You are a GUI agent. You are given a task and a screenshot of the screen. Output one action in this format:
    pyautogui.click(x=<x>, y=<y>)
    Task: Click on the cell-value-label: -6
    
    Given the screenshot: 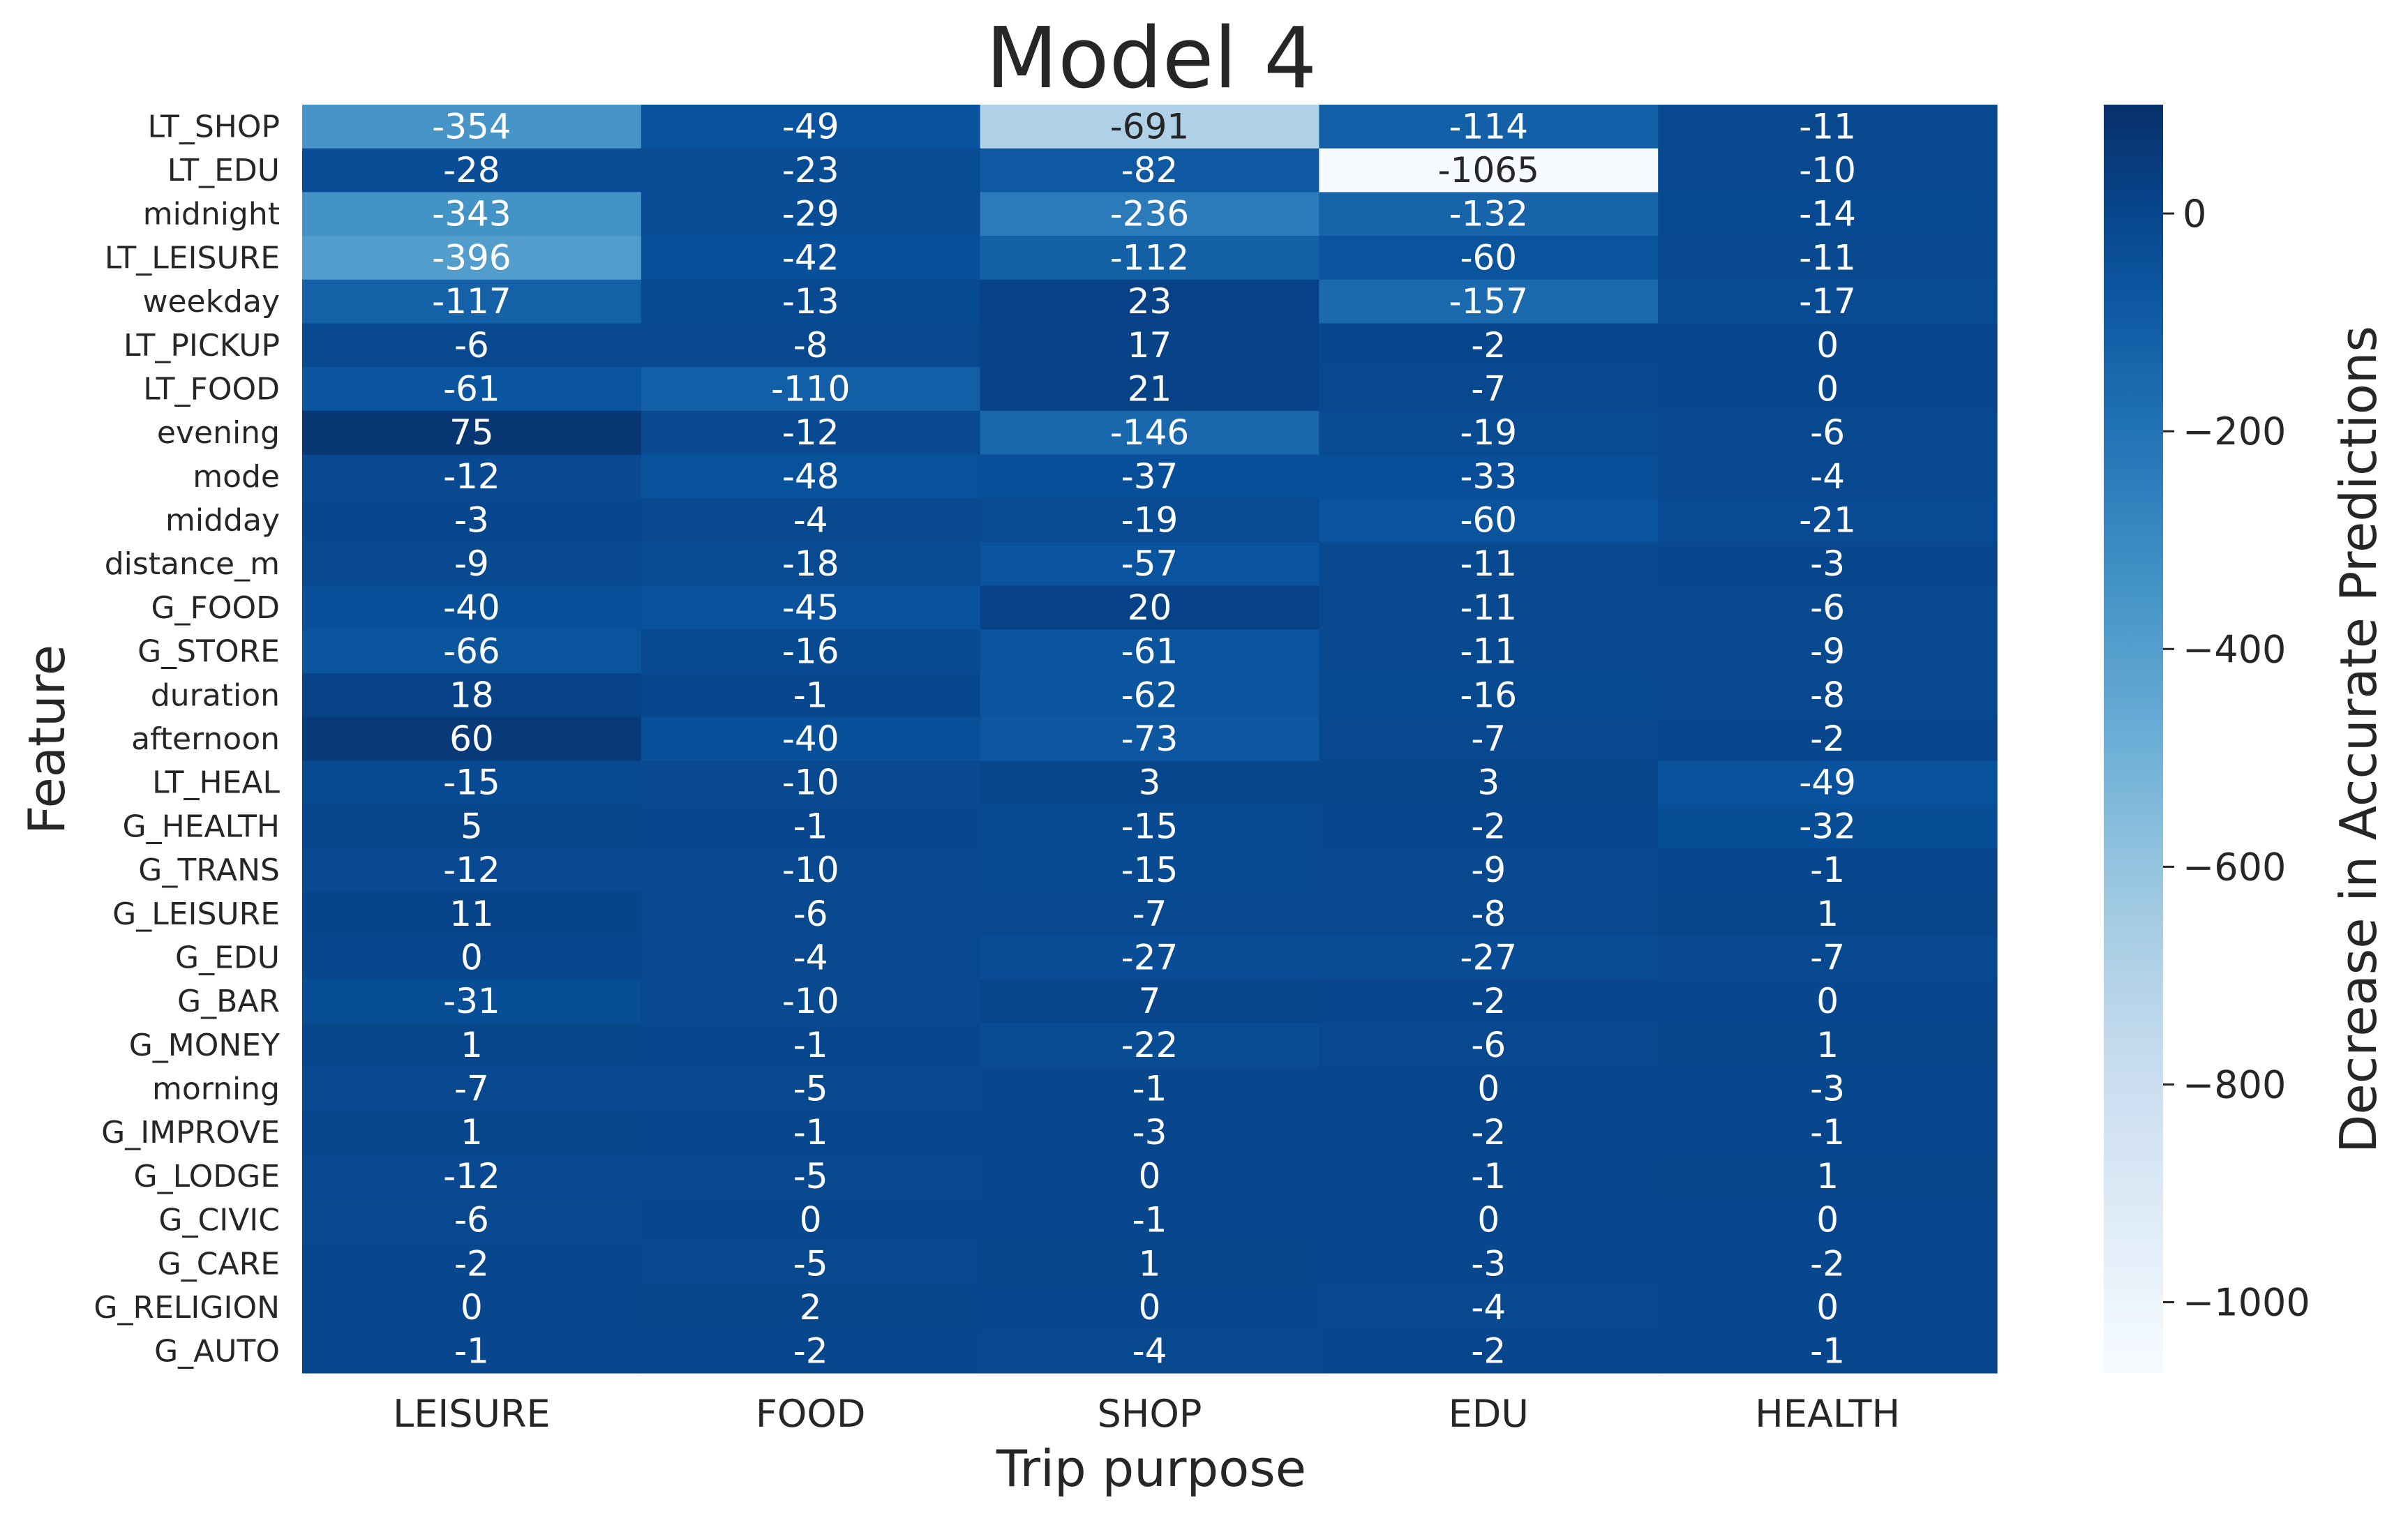 What is the action you would take?
    pyautogui.click(x=1489, y=1045)
    